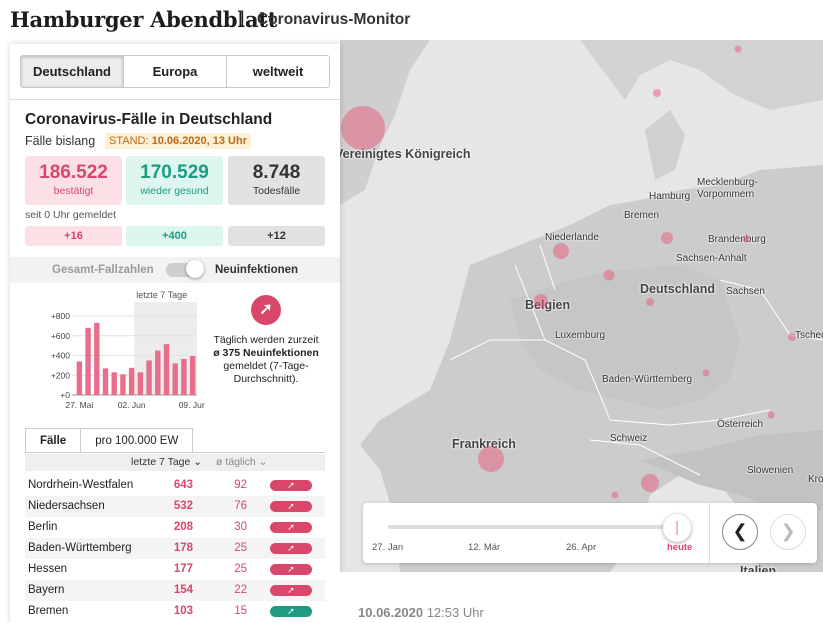  I want to click on table-row: Baden-Württemberg 178 25 ➚, so click(175, 548).